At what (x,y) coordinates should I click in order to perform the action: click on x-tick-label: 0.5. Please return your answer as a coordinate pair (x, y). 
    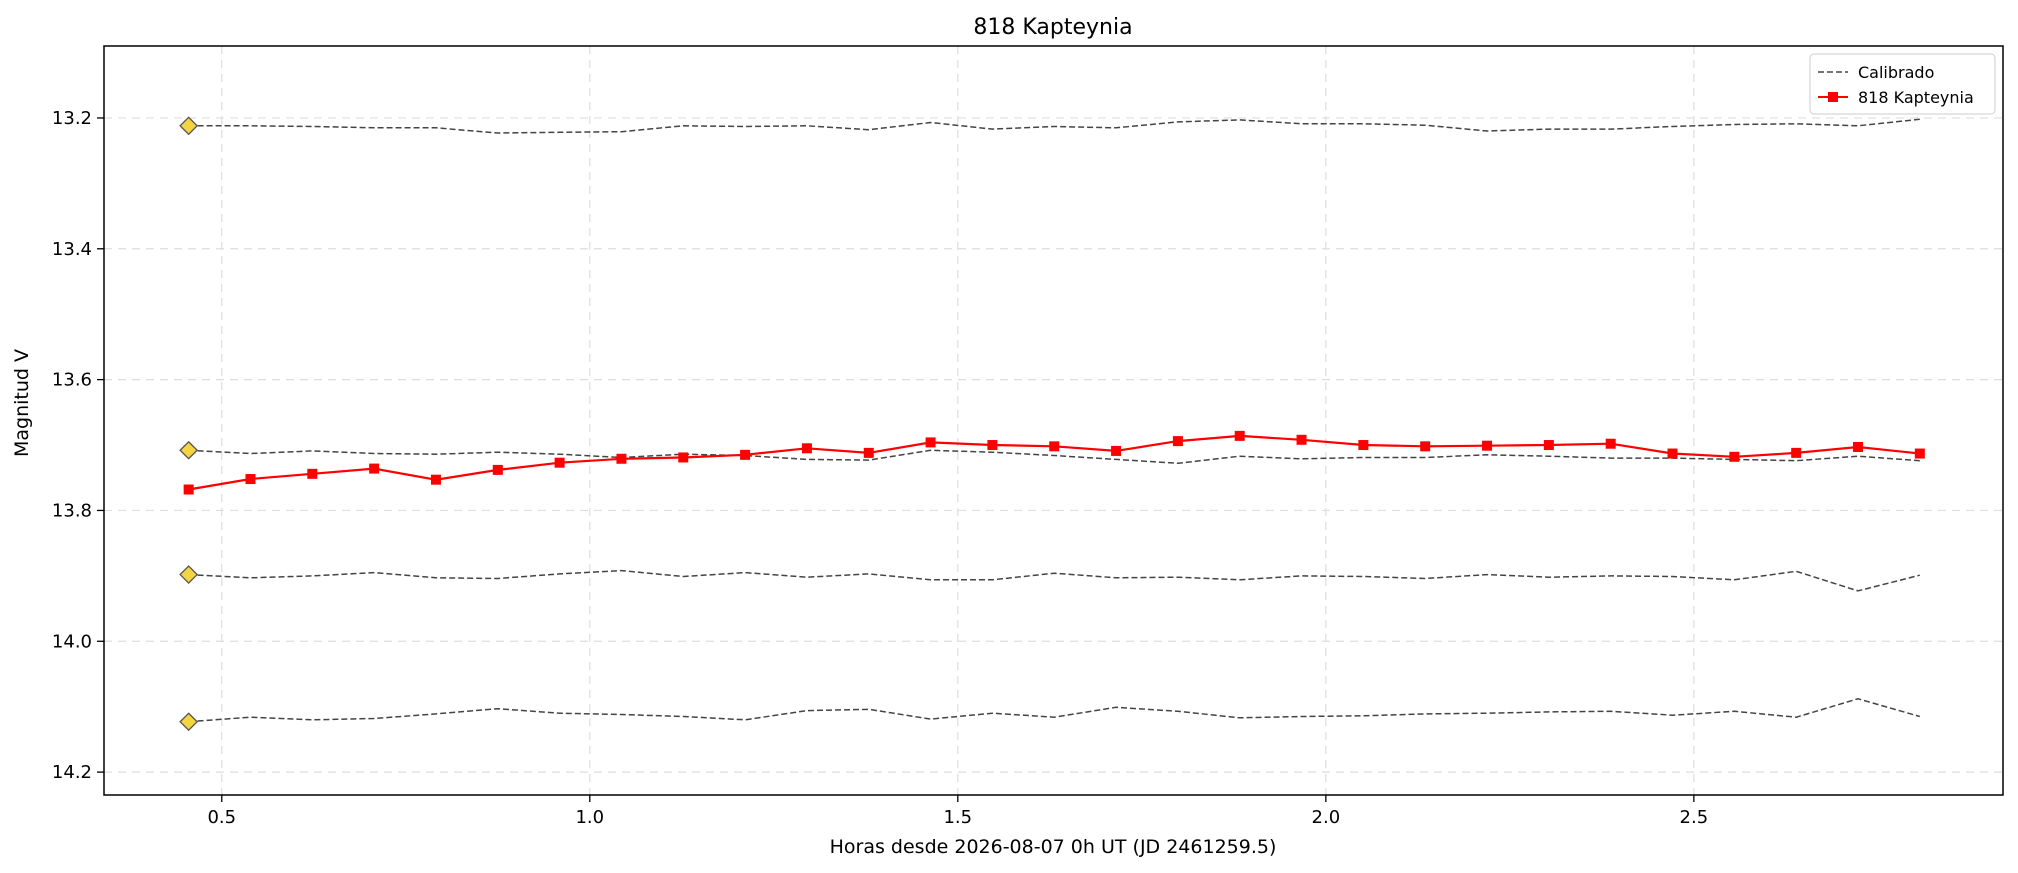
    Looking at the image, I should click on (221, 817).